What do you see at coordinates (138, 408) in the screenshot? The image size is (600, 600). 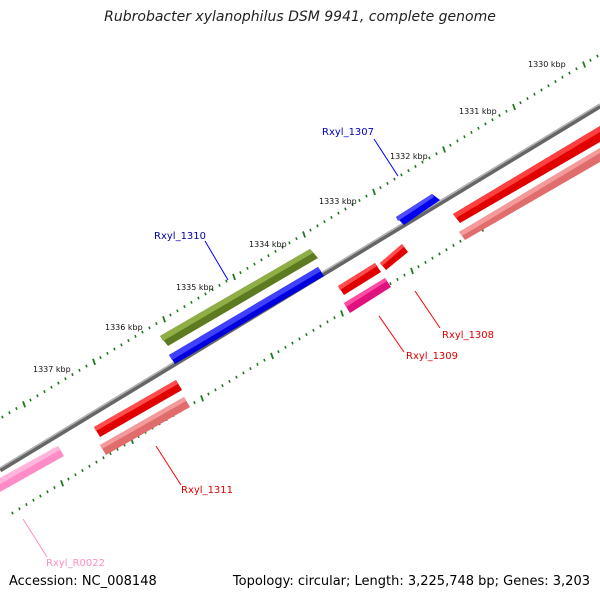 I see `feature-red-left` at bounding box center [138, 408].